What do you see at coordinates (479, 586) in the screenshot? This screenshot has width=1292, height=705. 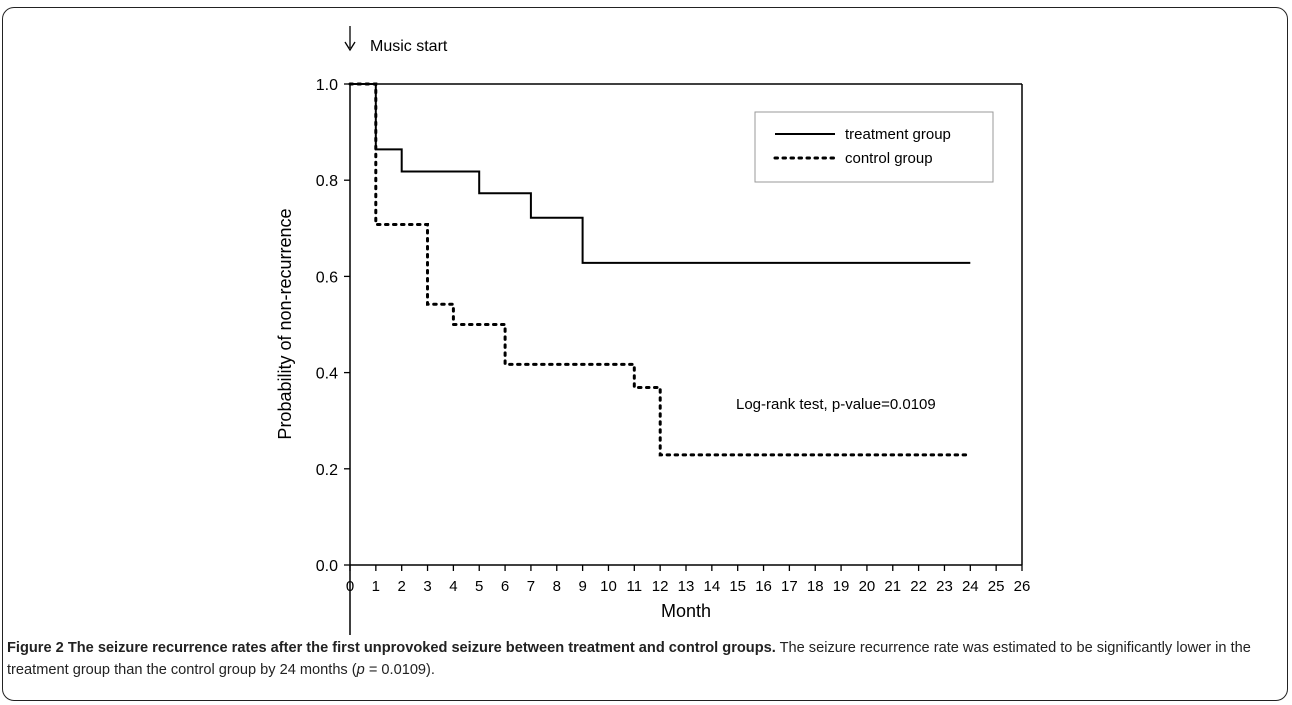 I see `x-tick-label: 5` at bounding box center [479, 586].